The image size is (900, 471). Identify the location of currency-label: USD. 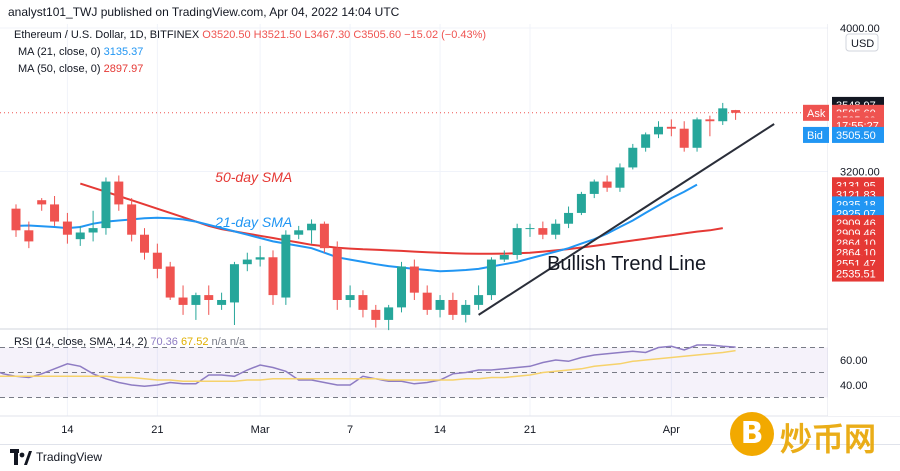
(862, 44).